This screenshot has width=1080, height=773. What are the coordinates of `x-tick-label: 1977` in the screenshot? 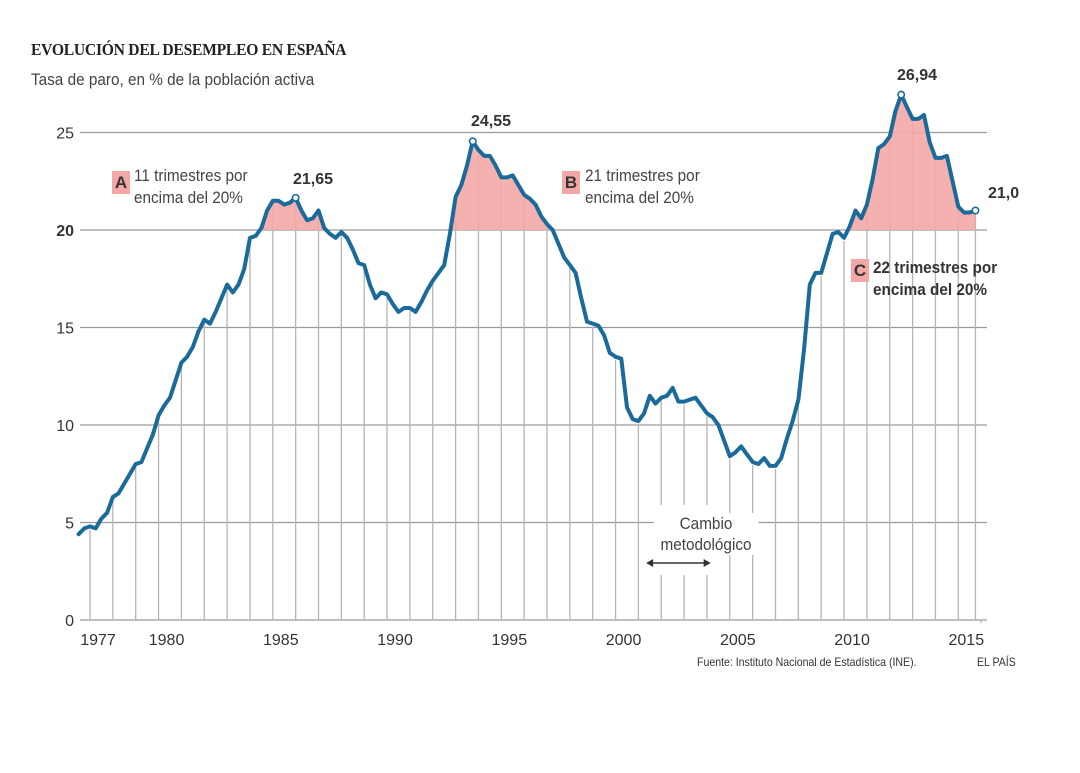 It's located at (98, 640).